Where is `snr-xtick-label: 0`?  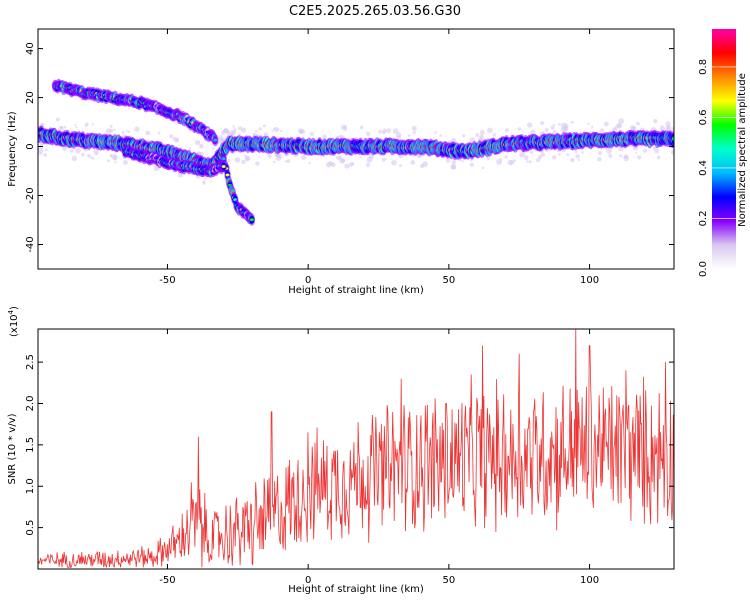
snr-xtick-label: 0 is located at coordinates (308, 580).